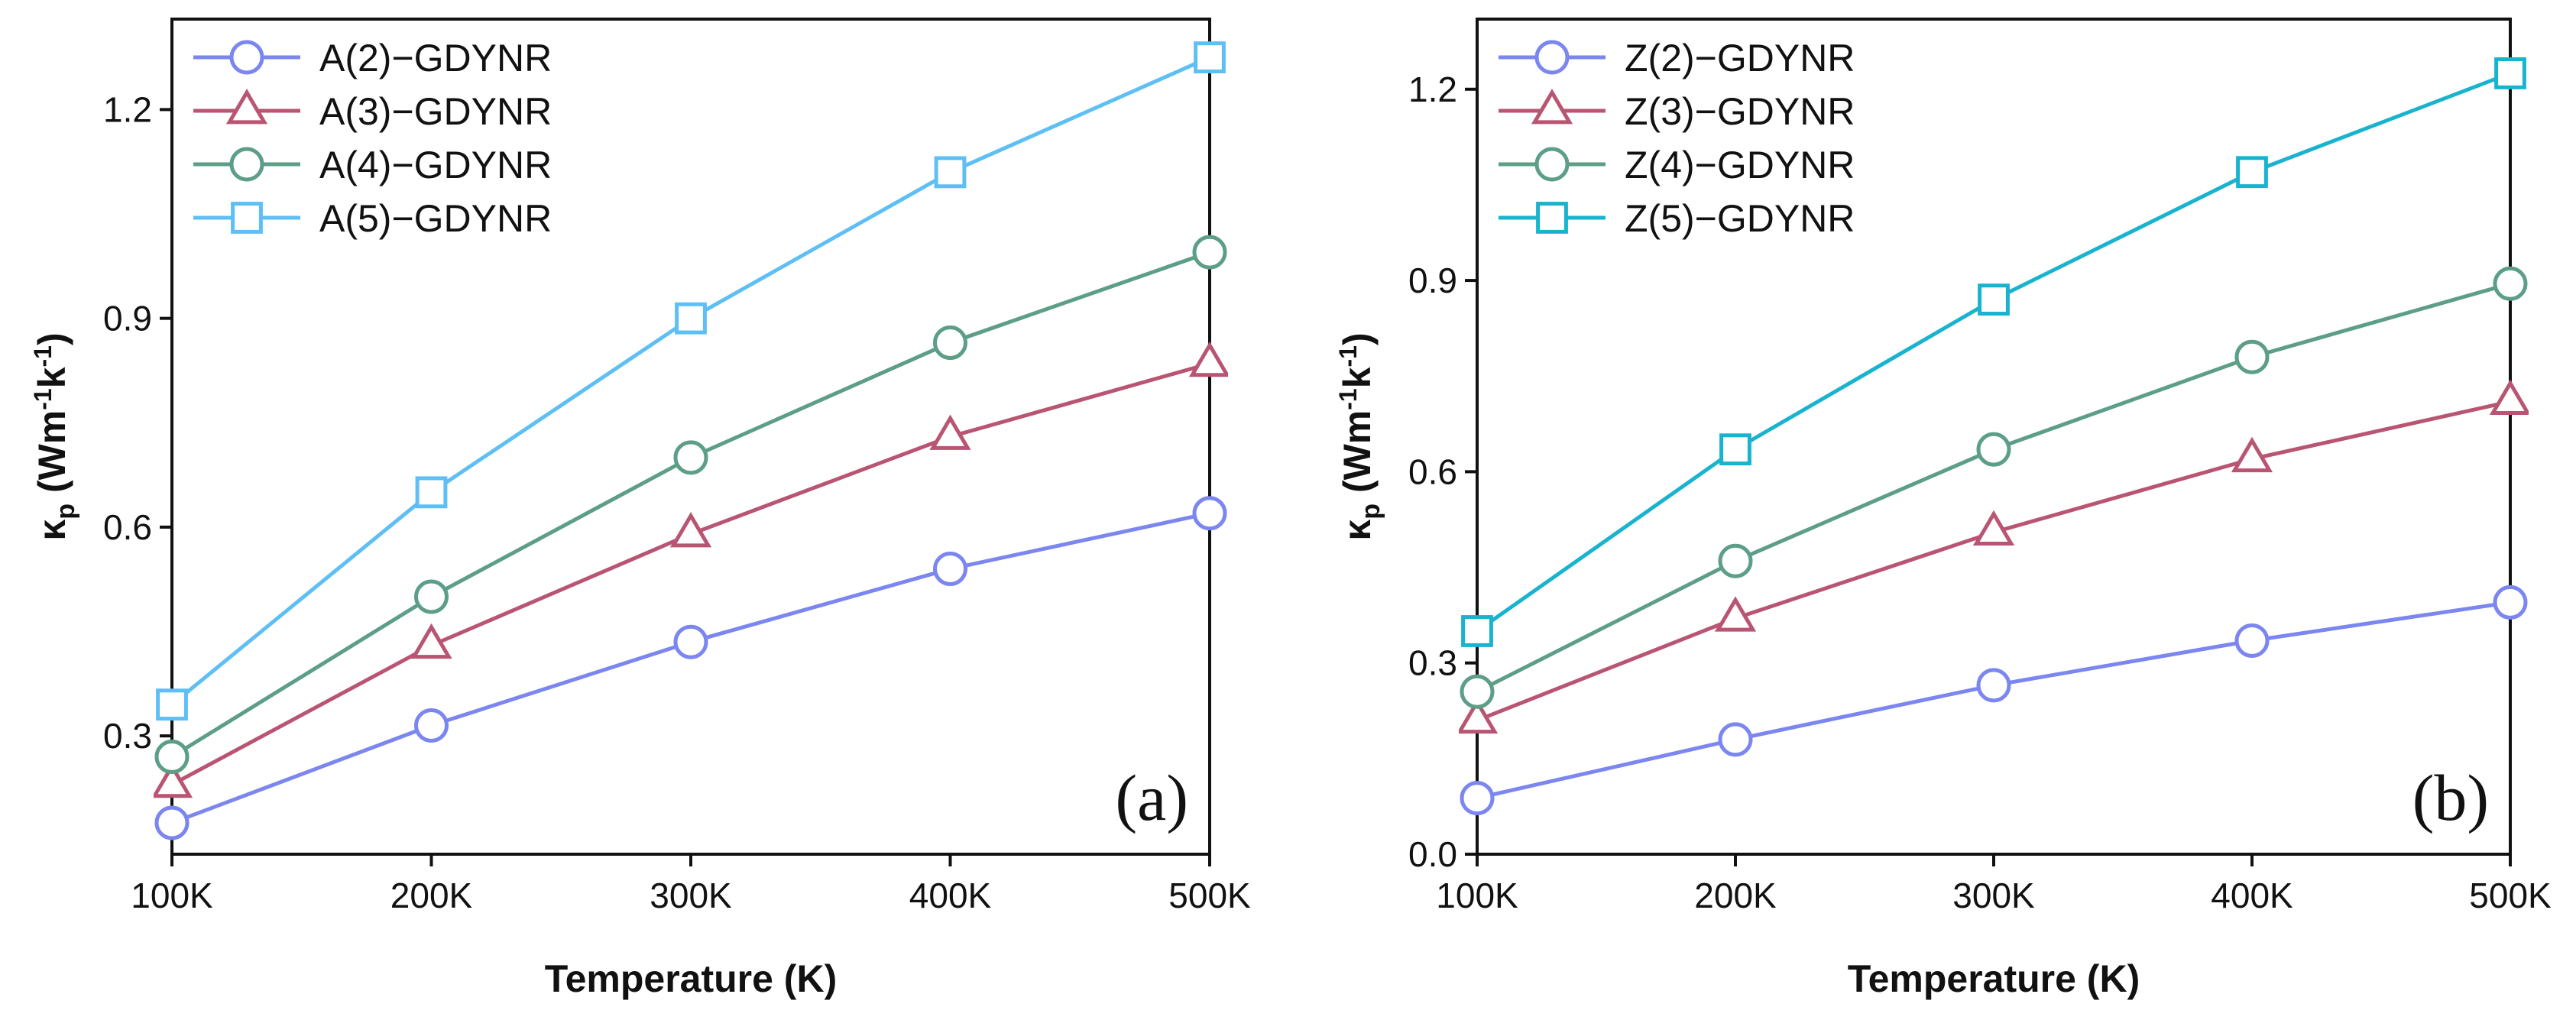  I want to click on legend-label: A(3)−GDYNR, so click(435, 111).